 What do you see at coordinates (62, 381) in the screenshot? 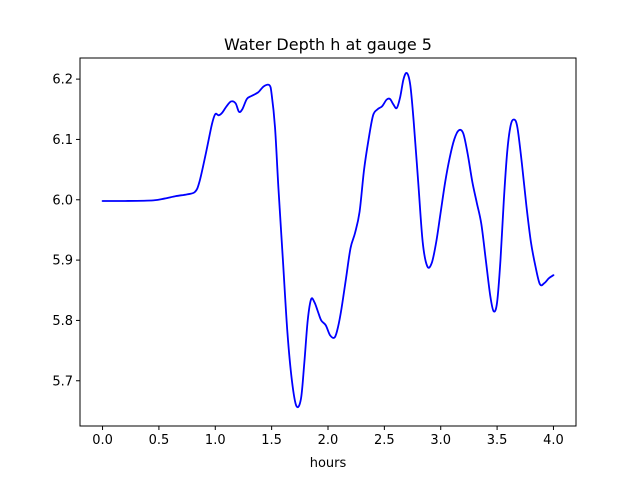
I see `y-tick-label: 5.7` at bounding box center [62, 381].